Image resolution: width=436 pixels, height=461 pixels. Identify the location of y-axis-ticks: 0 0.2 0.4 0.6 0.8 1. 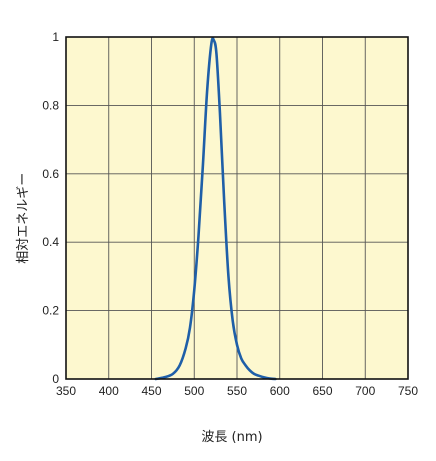
(50, 208).